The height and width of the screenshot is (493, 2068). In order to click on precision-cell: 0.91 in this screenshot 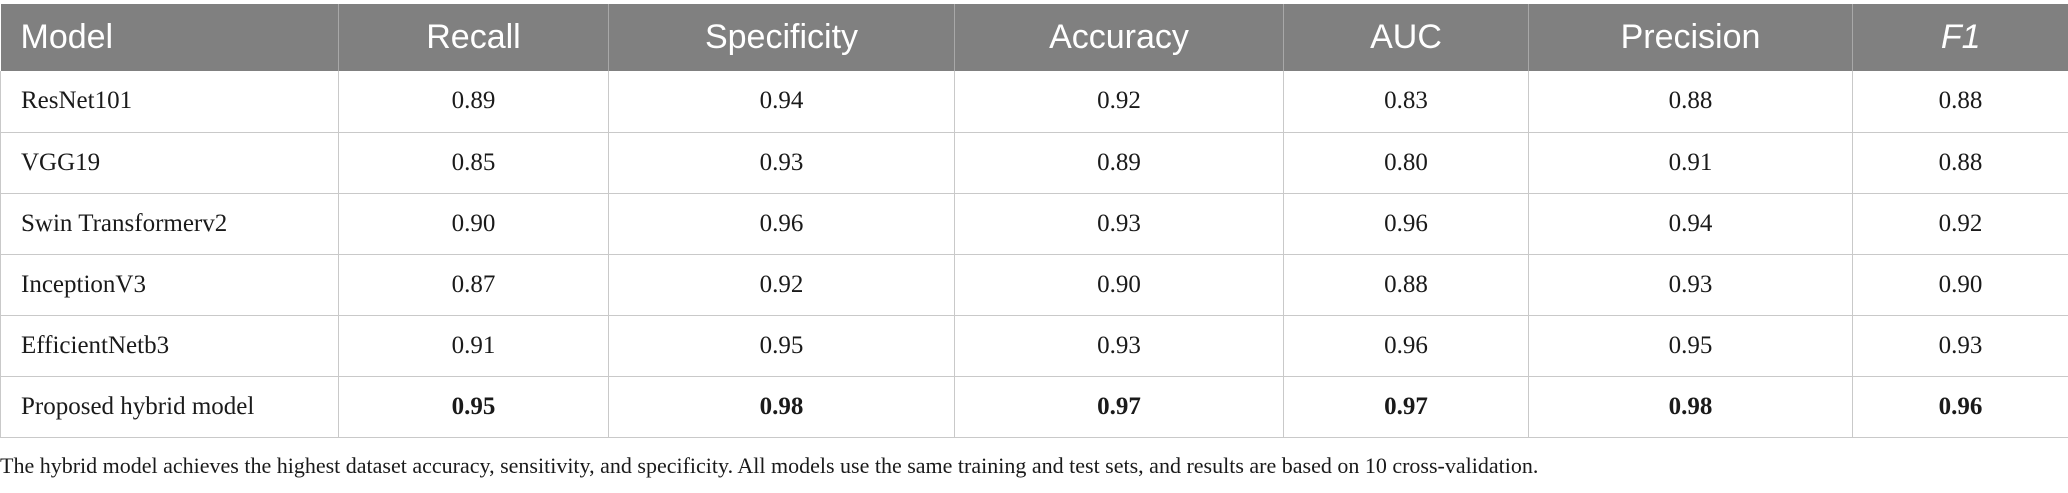, I will do `click(1690, 162)`.